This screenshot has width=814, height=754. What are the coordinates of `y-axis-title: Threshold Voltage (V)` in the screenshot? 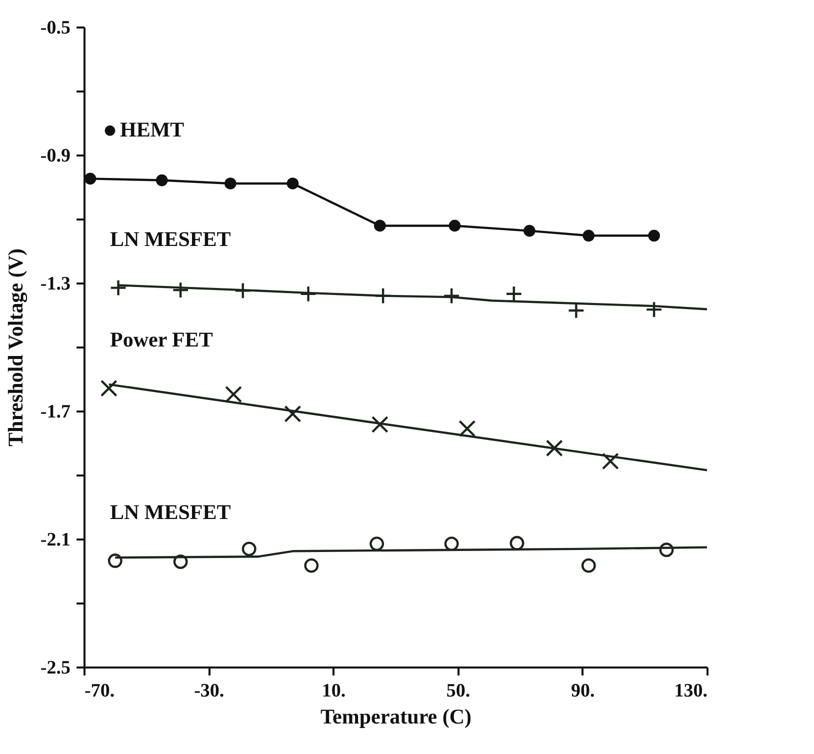 It's located at (15, 347).